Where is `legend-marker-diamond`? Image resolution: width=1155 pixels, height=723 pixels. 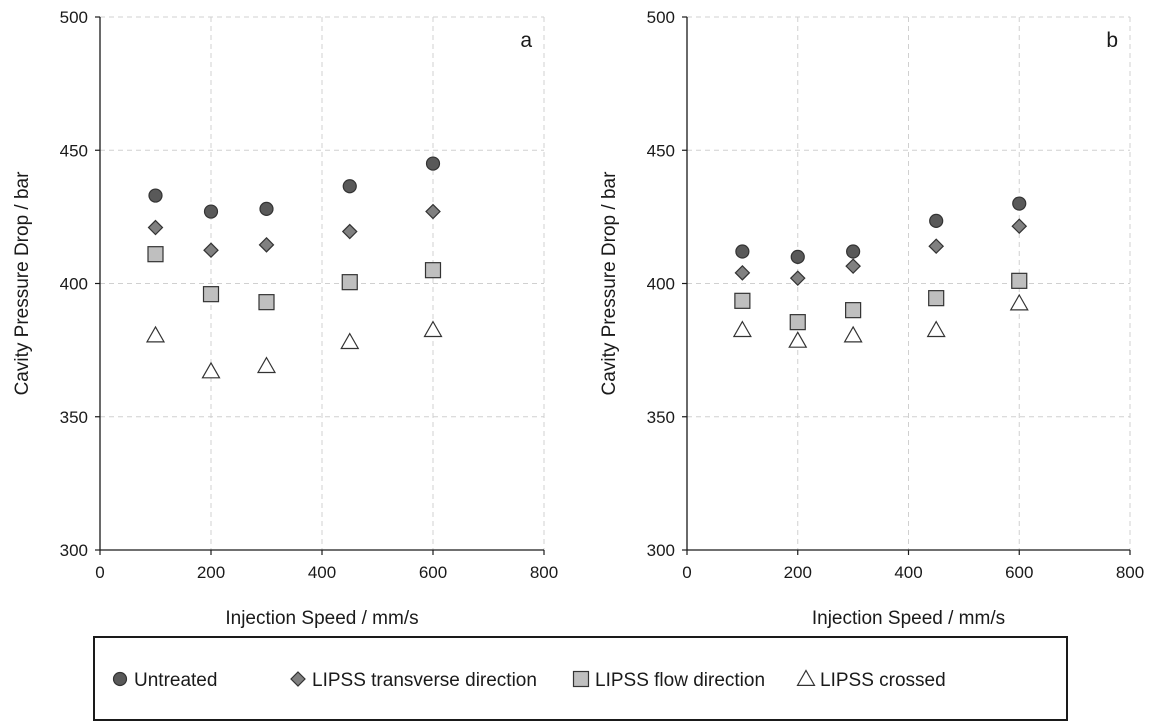
legend-marker-diamond is located at coordinates (298, 679).